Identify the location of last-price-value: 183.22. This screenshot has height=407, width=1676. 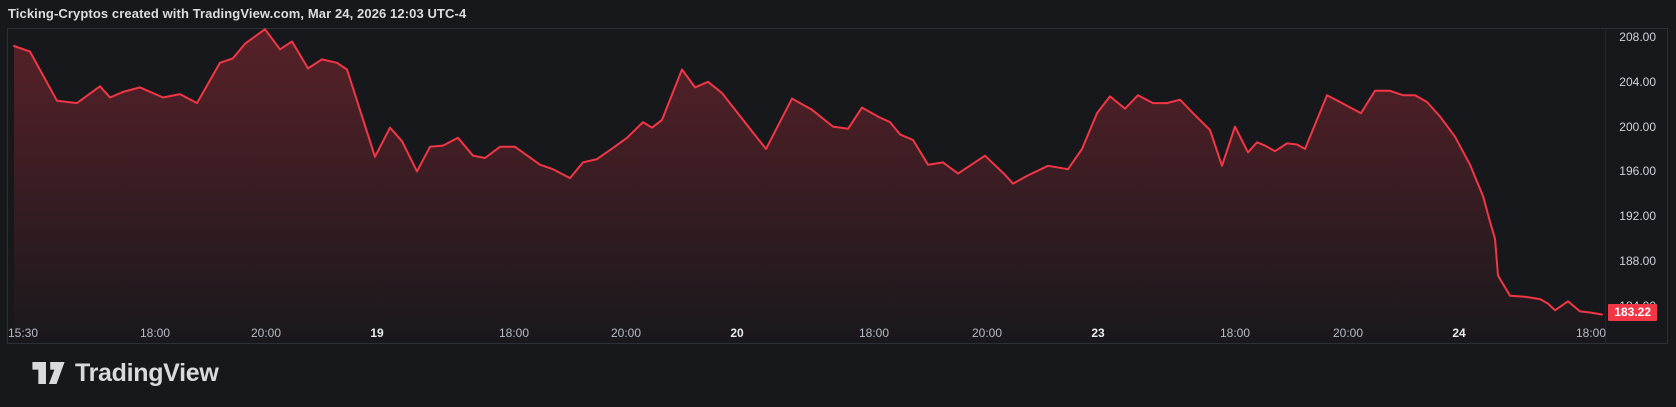
(1632, 312).